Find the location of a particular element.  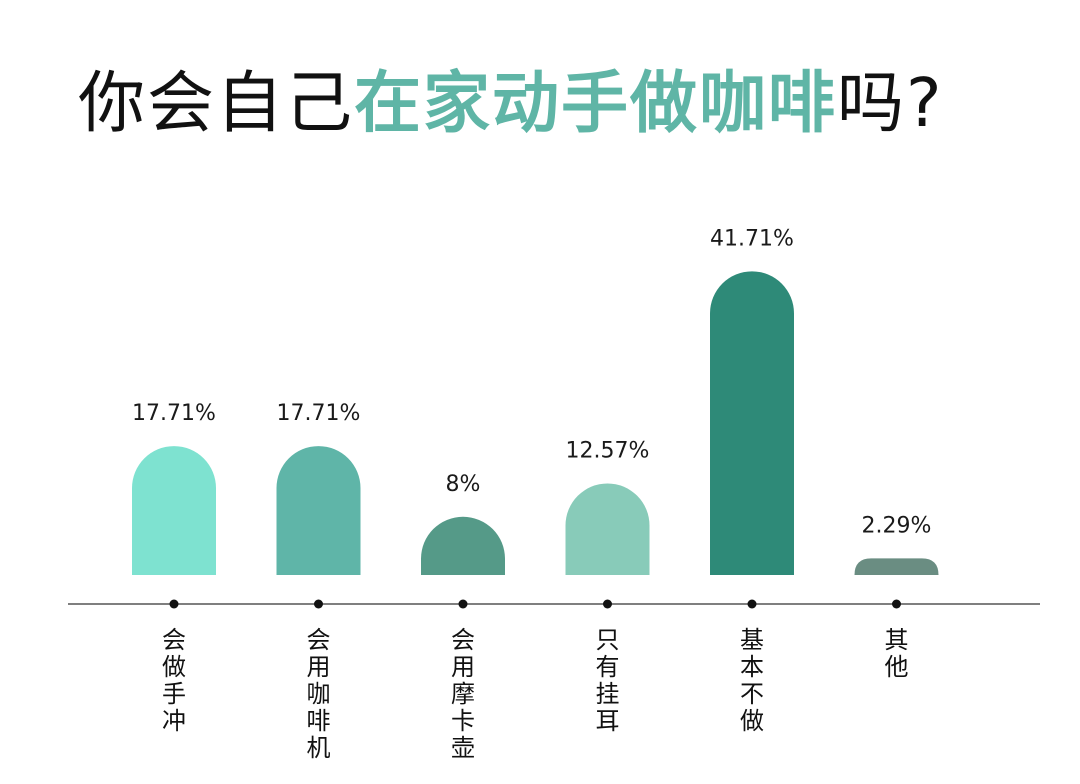

value-label-1: 17.71% is located at coordinates (174, 413).